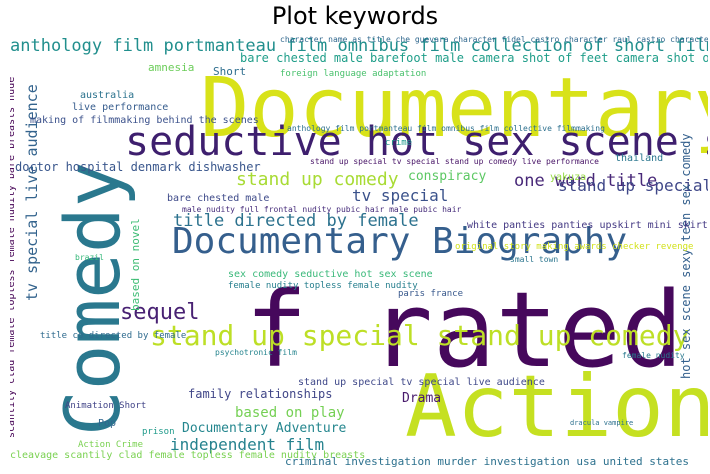  Describe the element at coordinates (416, 142) in the screenshot. I see `word-cloud-term: seductive hot sex scene sexy` at that location.